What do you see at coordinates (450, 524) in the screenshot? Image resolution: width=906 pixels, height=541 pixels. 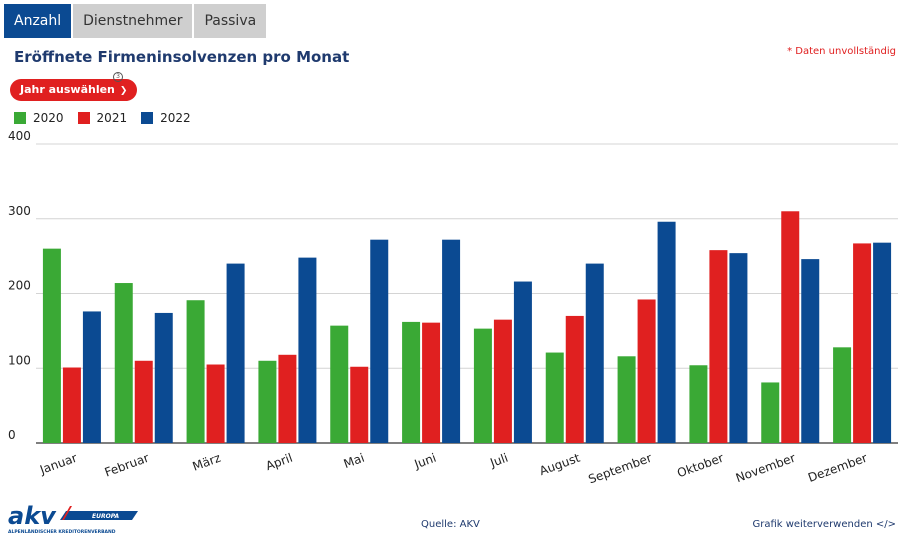 I see `source-label: Quelle: AKV` at bounding box center [450, 524].